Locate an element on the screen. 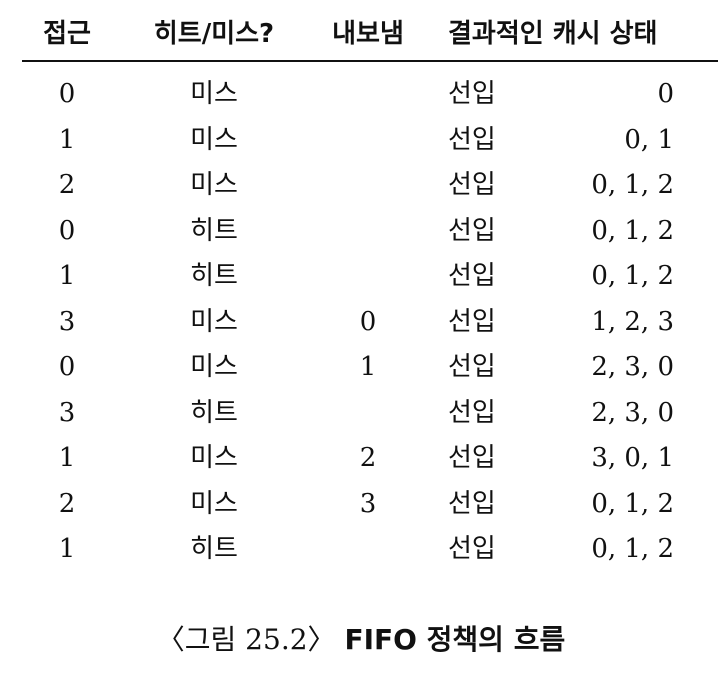  table-row: 3 미스 0 선입 1, 2, 3 is located at coordinates (370, 323).